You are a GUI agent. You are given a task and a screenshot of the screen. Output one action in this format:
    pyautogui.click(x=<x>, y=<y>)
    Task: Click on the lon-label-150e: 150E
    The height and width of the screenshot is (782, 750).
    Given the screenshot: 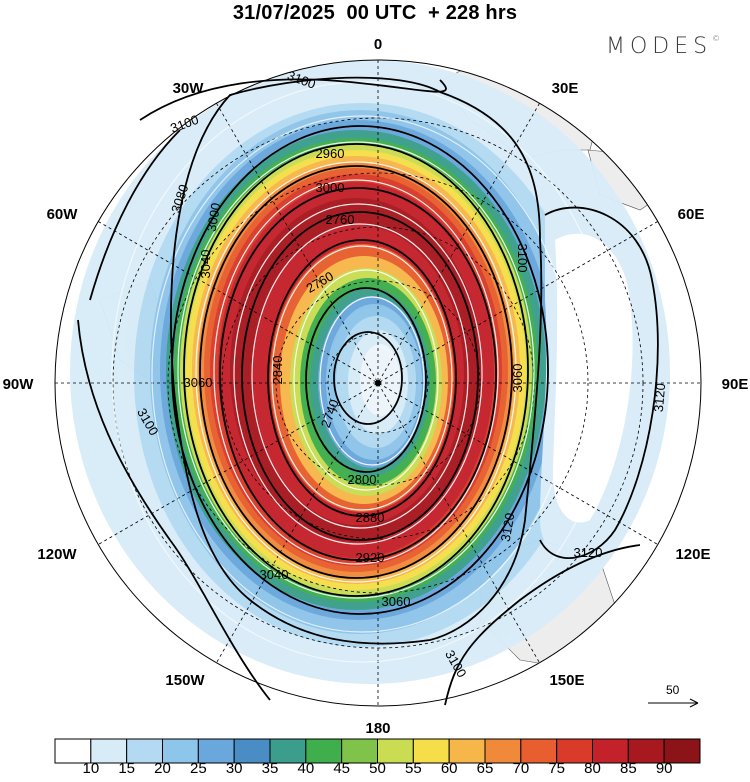 What is the action you would take?
    pyautogui.click(x=566, y=680)
    